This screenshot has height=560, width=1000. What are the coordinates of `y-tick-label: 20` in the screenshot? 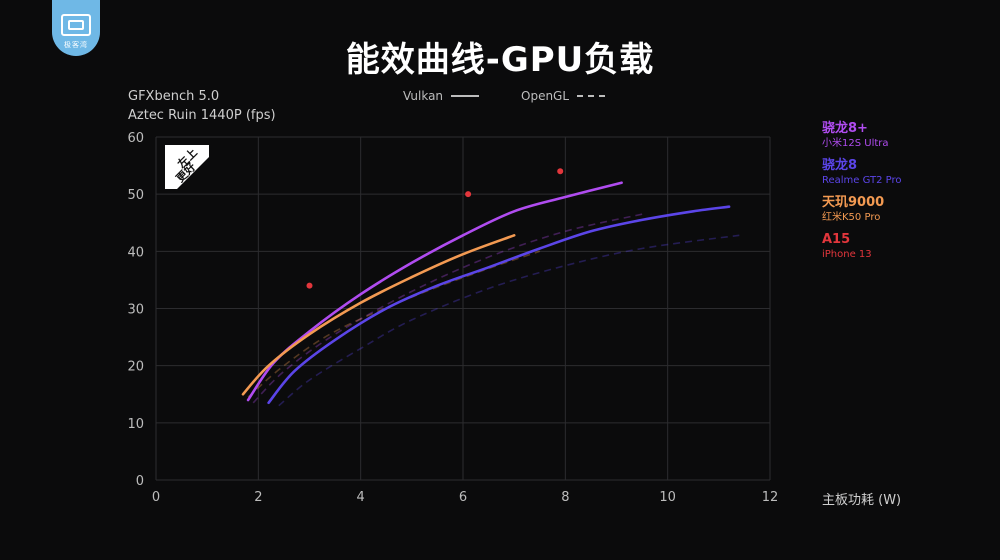 It's located at (135, 367).